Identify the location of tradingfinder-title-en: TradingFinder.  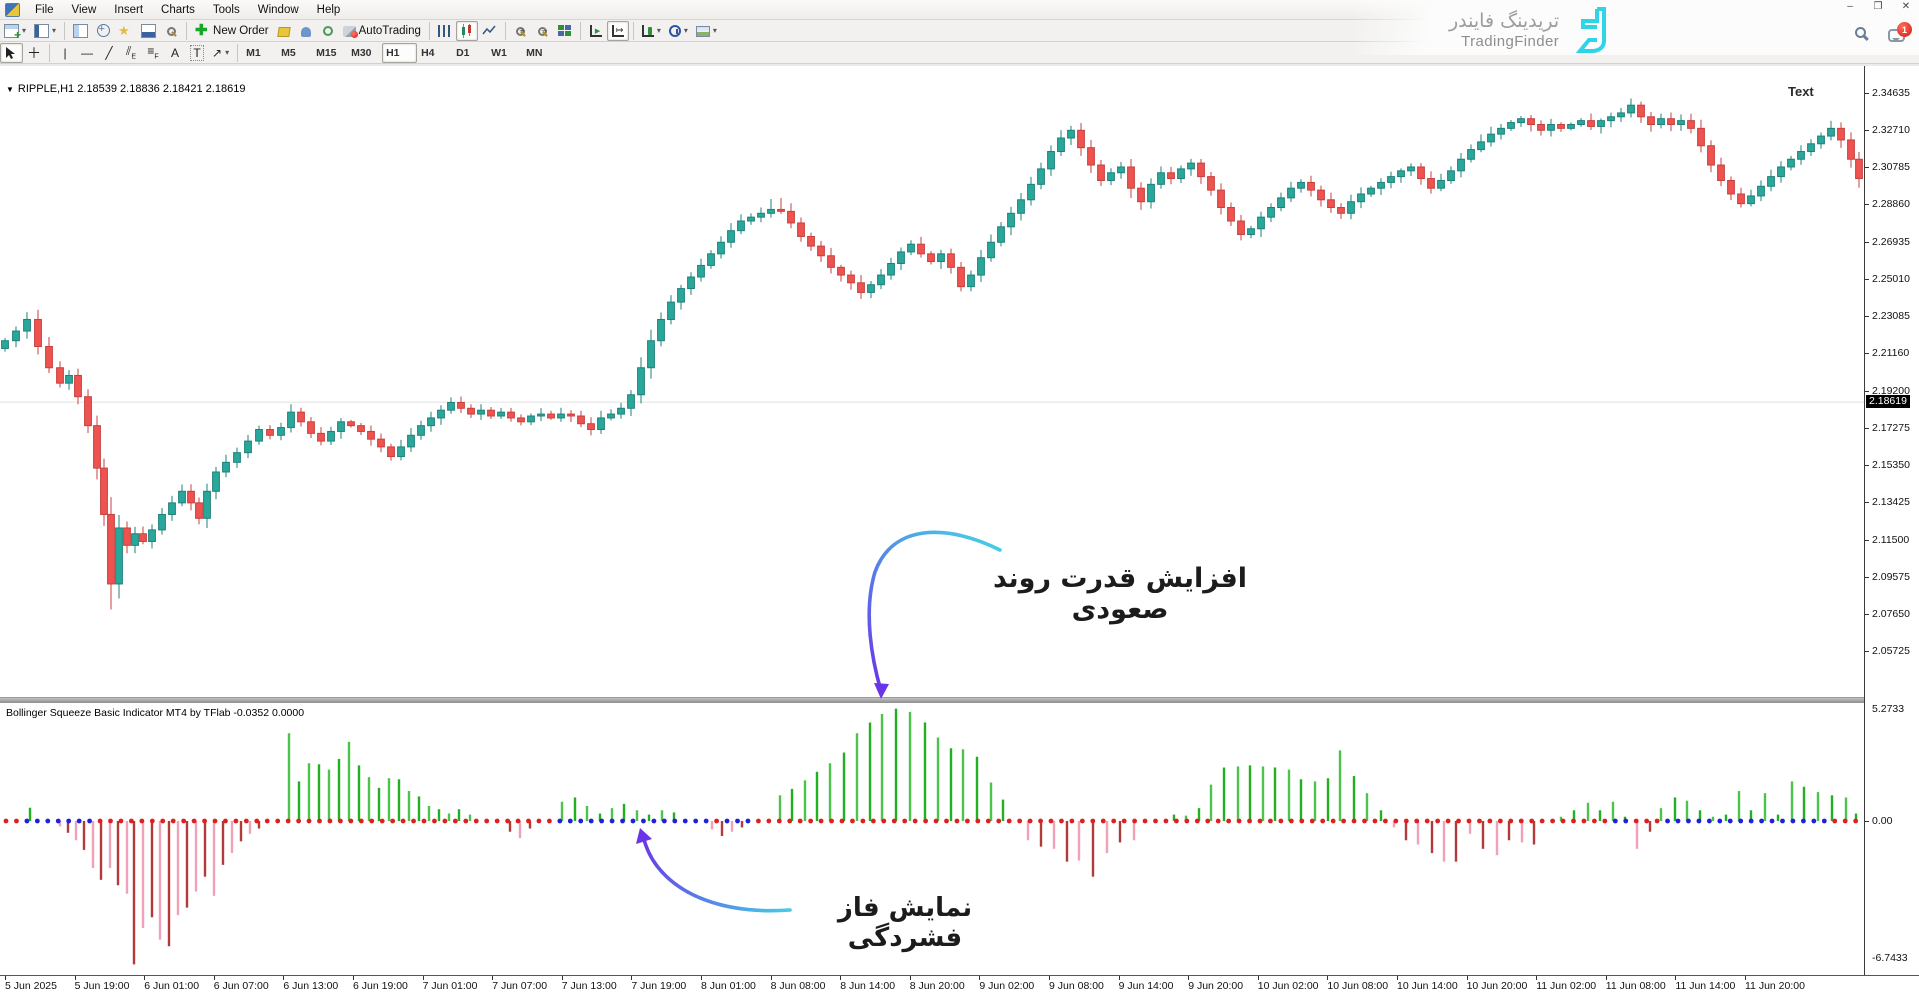
(1510, 41).